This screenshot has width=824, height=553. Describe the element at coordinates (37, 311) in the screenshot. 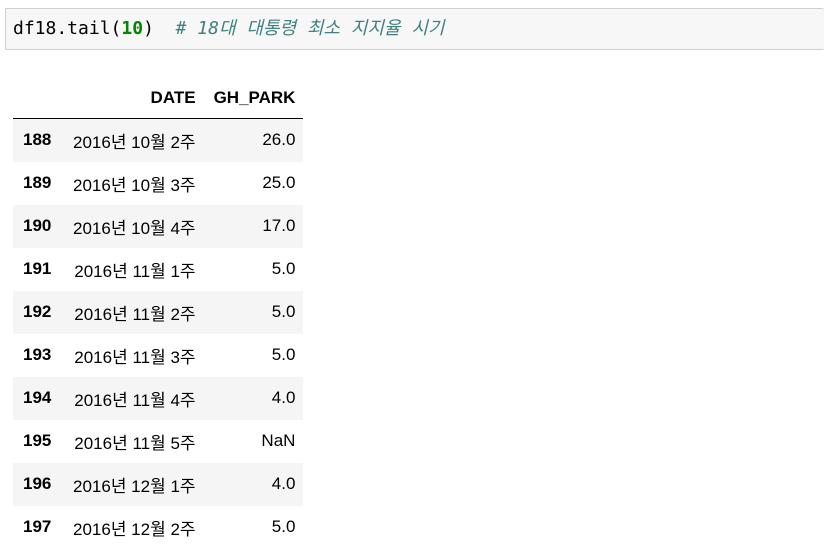

I see `row-index: 192` at that location.